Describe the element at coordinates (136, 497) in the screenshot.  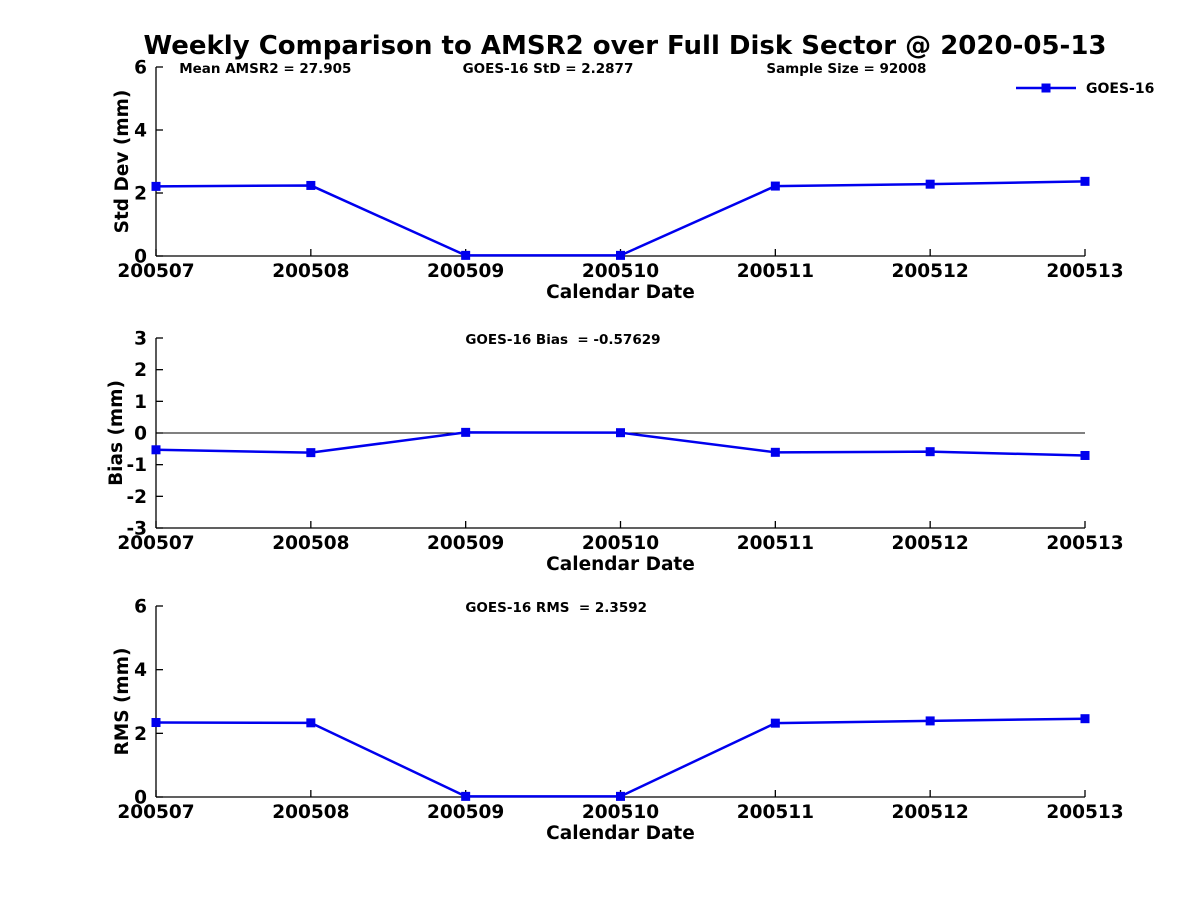
I see `y-tick-label: -2` at that location.